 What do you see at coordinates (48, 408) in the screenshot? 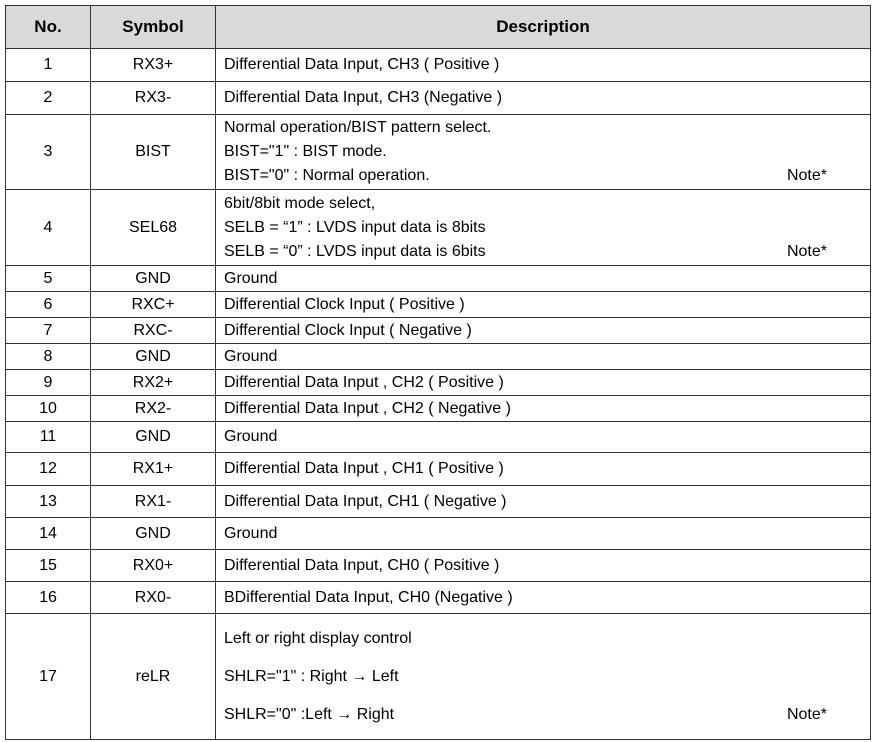
I see `pin-number: 10` at bounding box center [48, 408].